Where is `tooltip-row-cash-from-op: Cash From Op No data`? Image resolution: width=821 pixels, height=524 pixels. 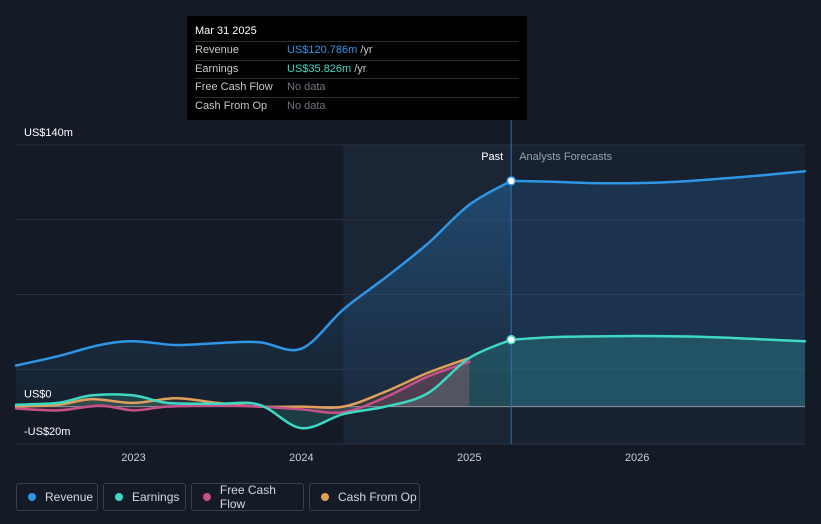
tooltip-row-cash-from-op: Cash From Op No data is located at coordinates (357, 106).